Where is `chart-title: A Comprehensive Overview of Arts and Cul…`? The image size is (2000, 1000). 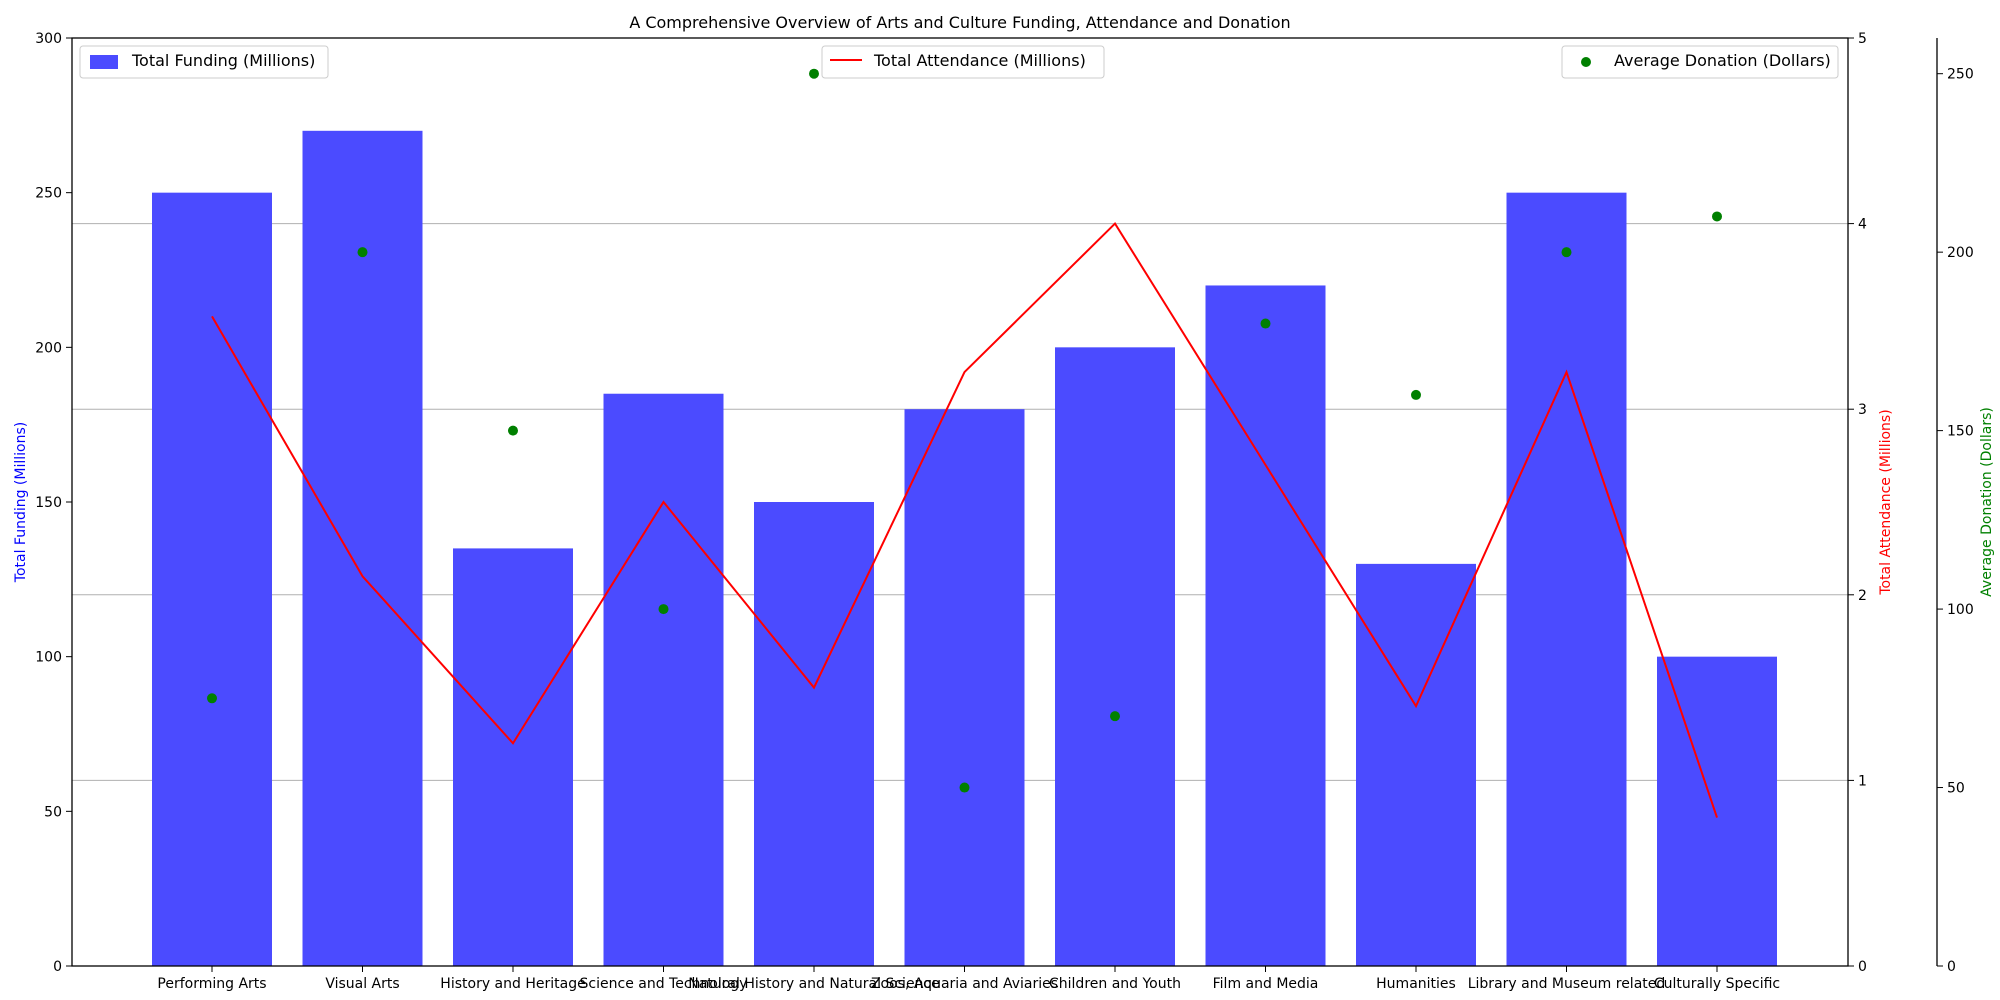 chart-title: A Comprehensive Overview of Arts and Cul… is located at coordinates (959, 22).